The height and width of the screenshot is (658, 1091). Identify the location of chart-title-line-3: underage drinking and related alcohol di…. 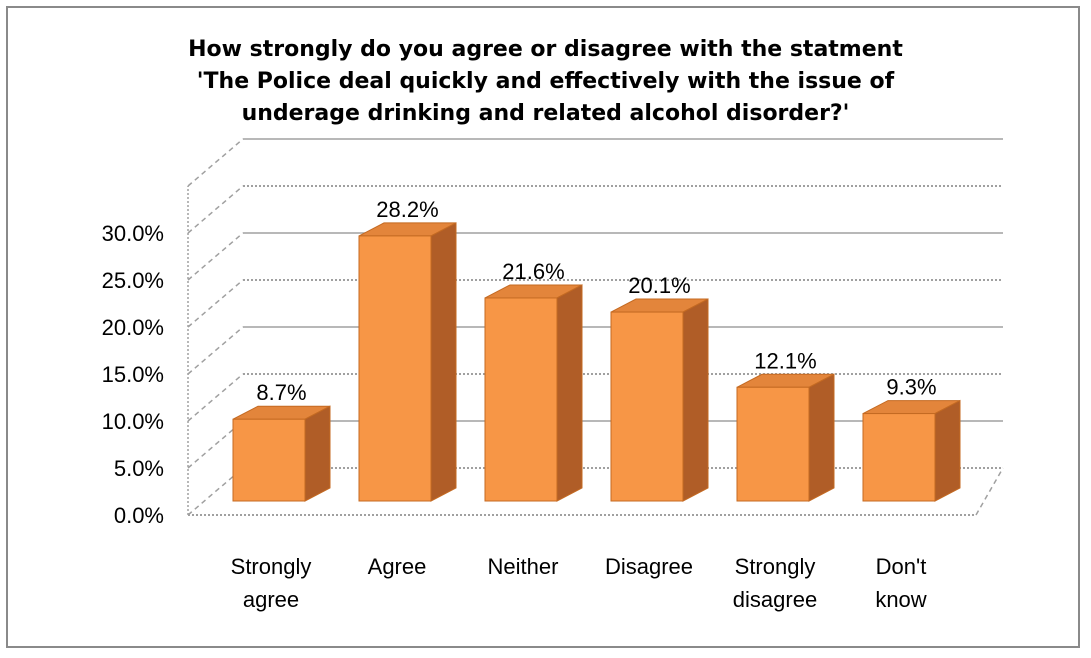
(545, 113).